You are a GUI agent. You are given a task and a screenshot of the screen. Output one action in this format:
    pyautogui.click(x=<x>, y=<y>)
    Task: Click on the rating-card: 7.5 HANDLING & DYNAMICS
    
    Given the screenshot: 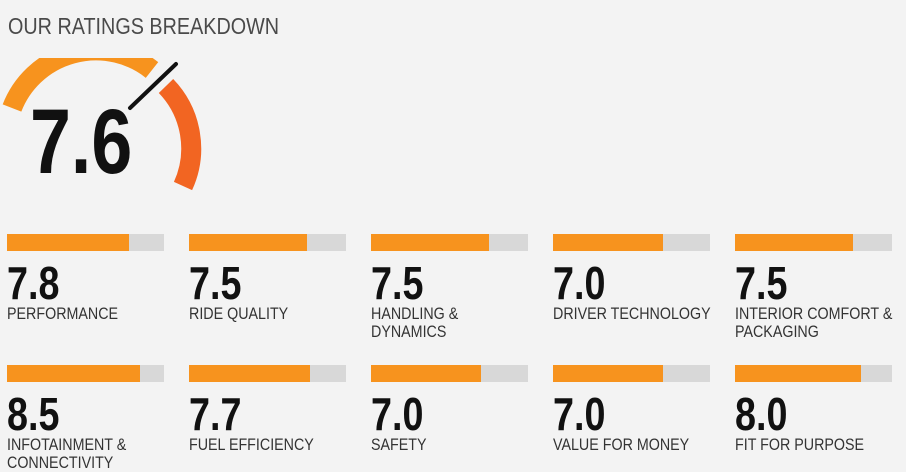 What is the action you would take?
    pyautogui.click(x=451, y=287)
    